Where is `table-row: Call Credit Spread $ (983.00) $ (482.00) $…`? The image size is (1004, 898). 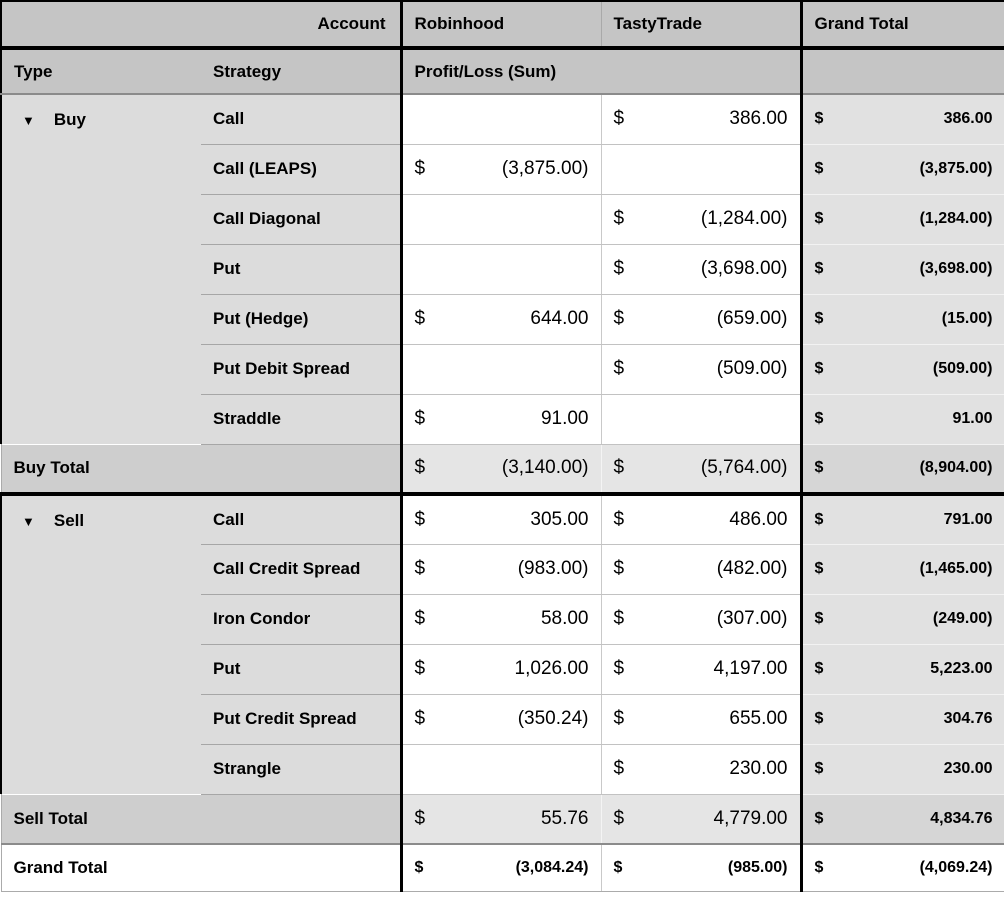 table-row: Call Credit Spread $ (983.00) $ (482.00) $… is located at coordinates (502, 569).